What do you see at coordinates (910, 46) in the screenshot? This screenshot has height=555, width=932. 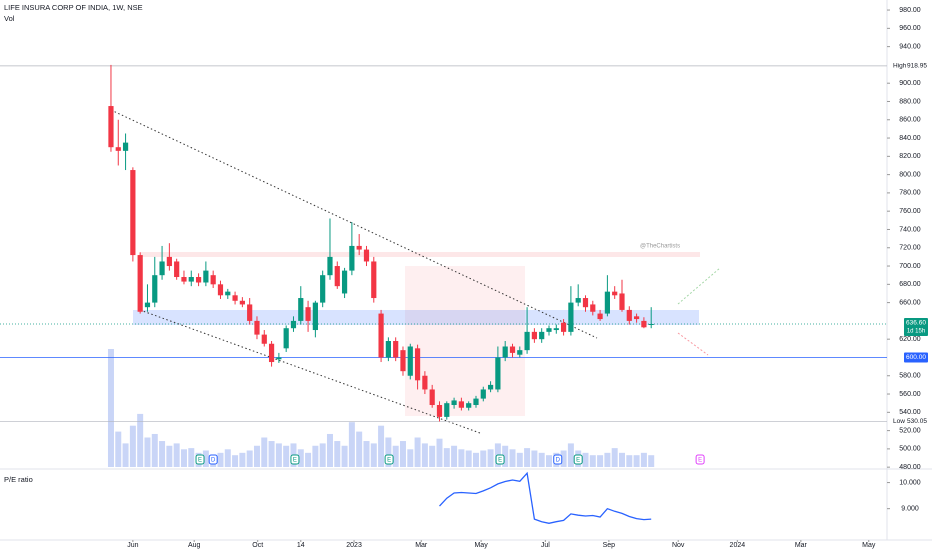 I see `y-tick-label: 940.00` at bounding box center [910, 46].